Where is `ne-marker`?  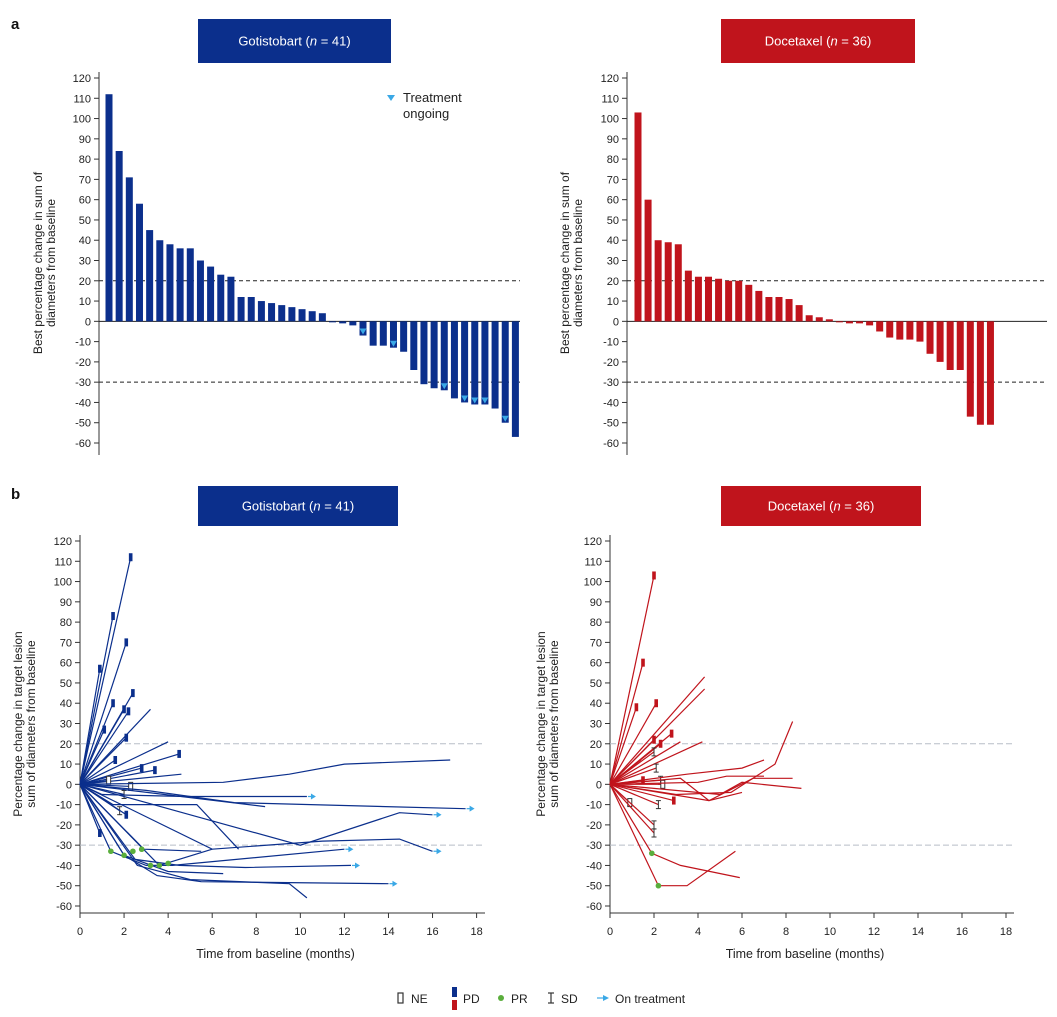 ne-marker is located at coordinates (663, 784).